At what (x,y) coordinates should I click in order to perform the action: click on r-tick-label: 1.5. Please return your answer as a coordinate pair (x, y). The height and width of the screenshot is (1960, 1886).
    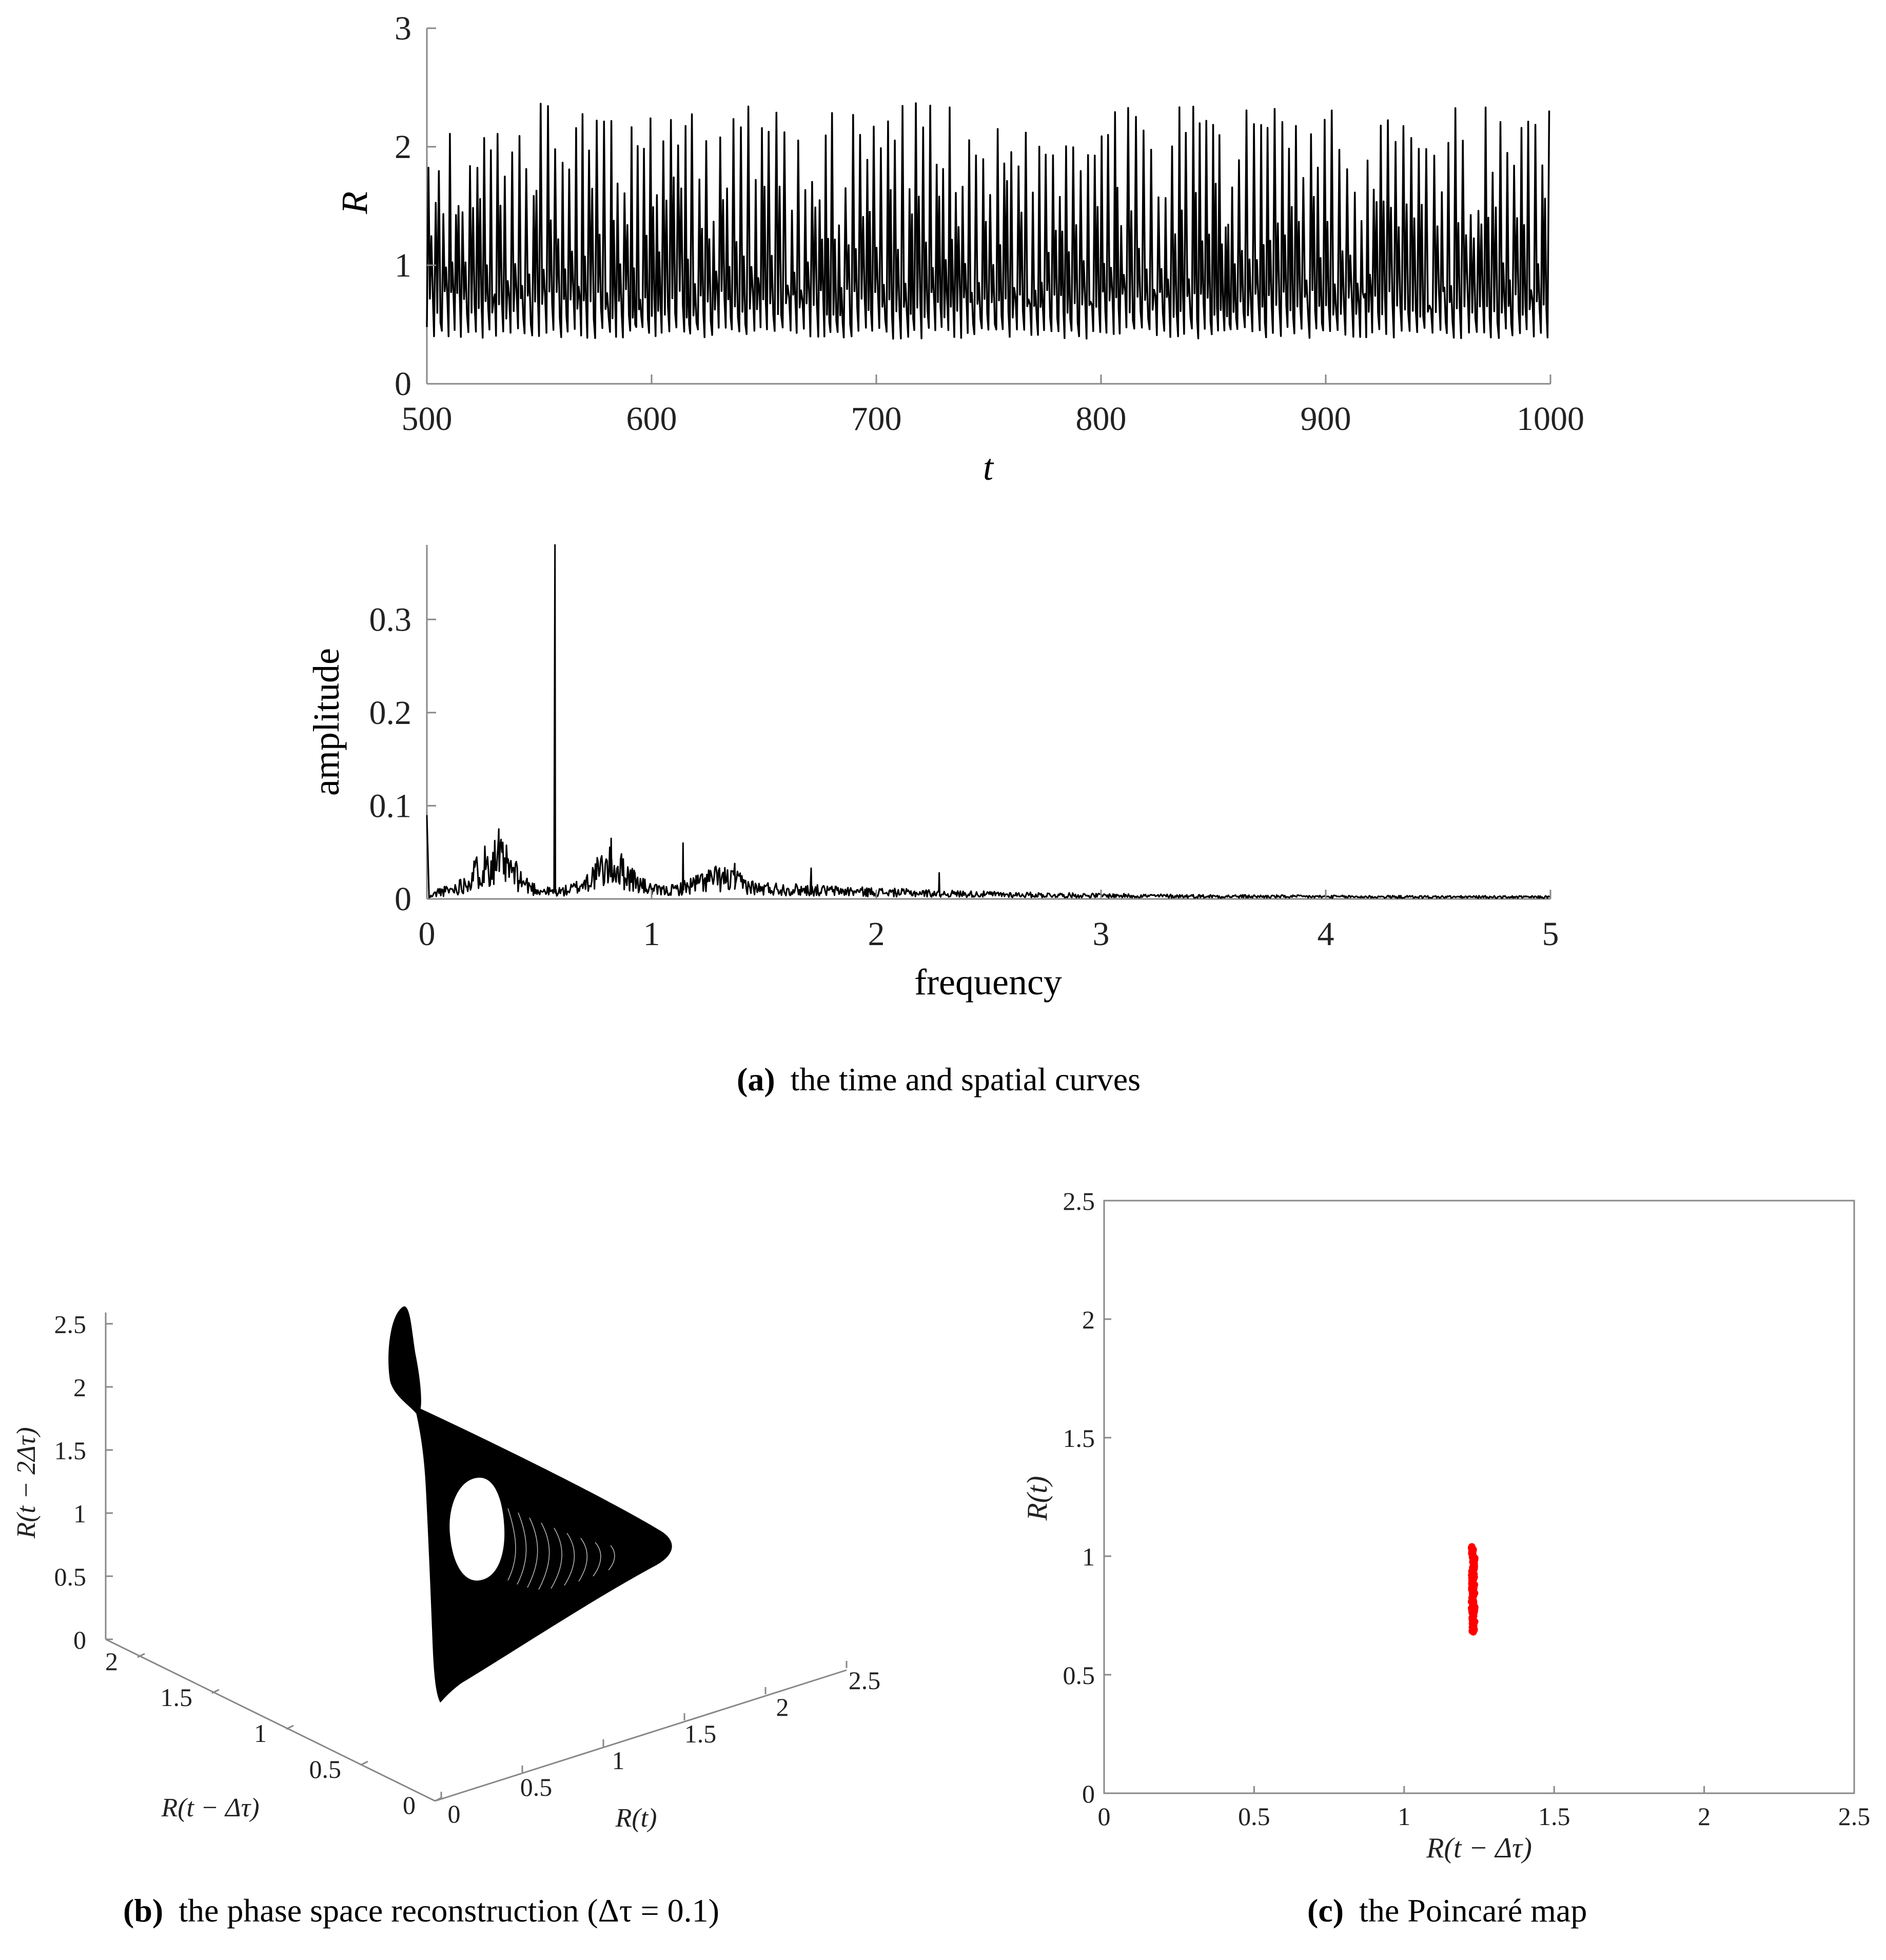
    Looking at the image, I should click on (700, 1733).